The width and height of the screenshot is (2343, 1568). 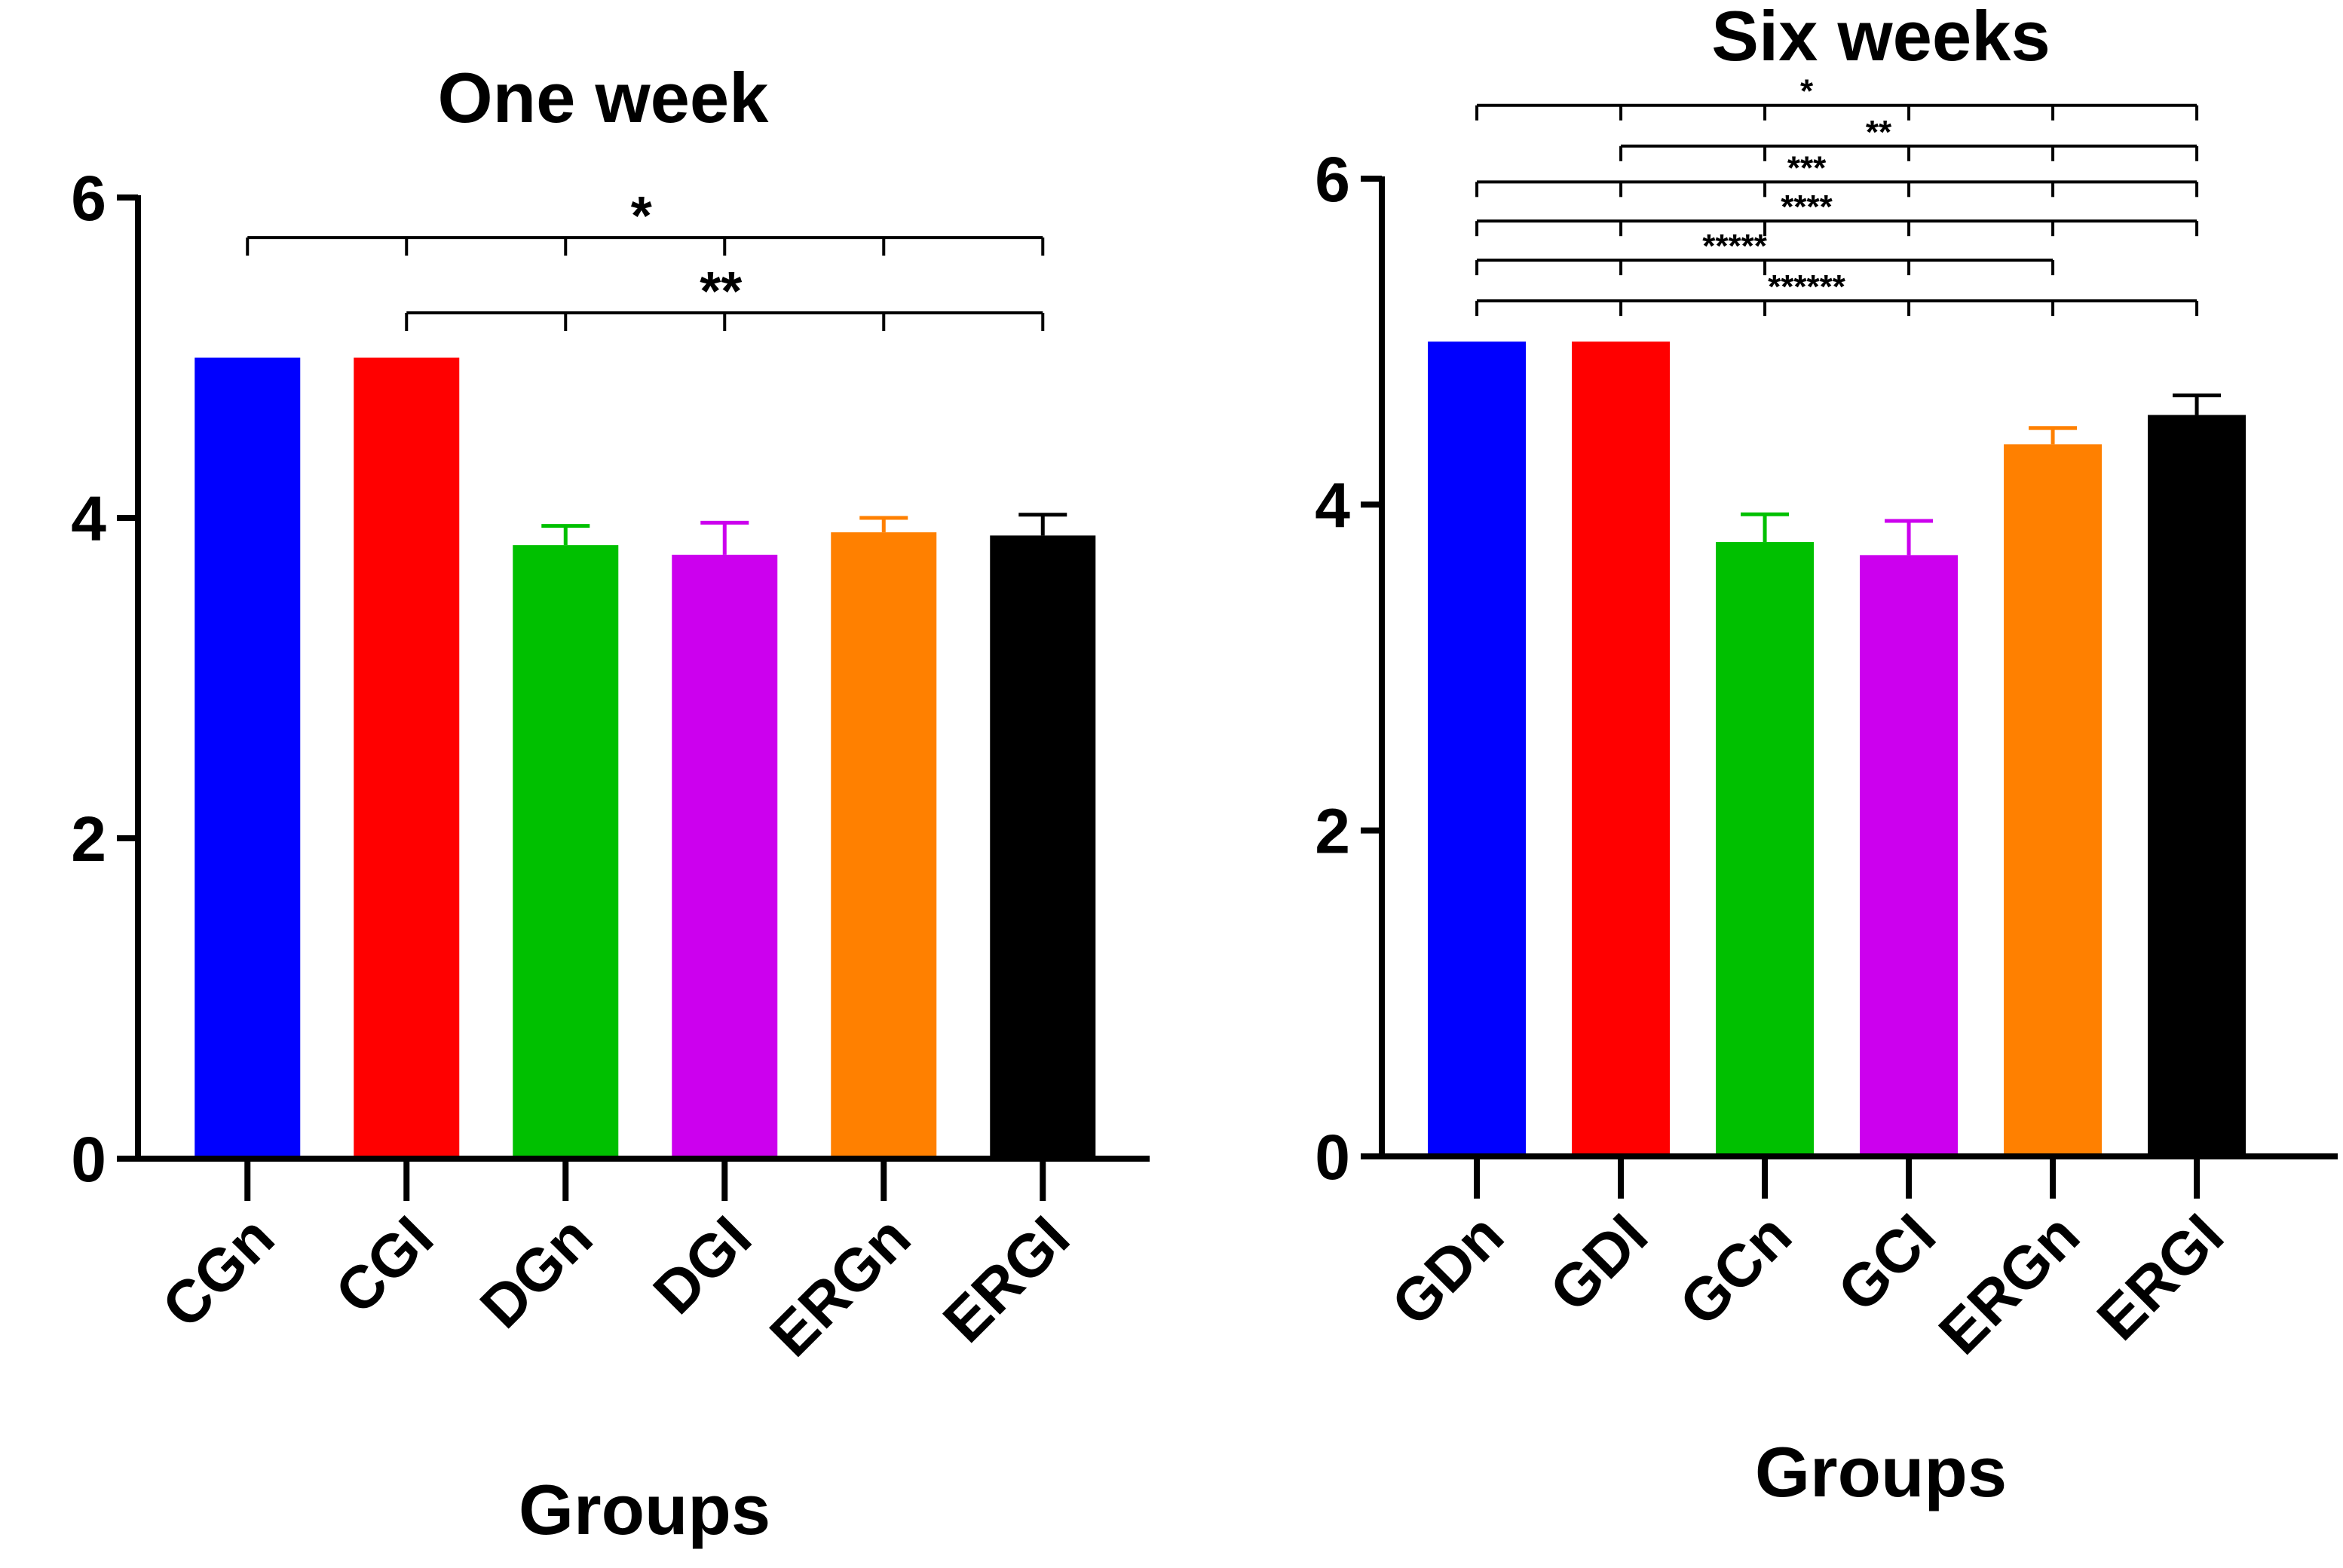 What do you see at coordinates (725, 856) in the screenshot?
I see `bar-DGI` at bounding box center [725, 856].